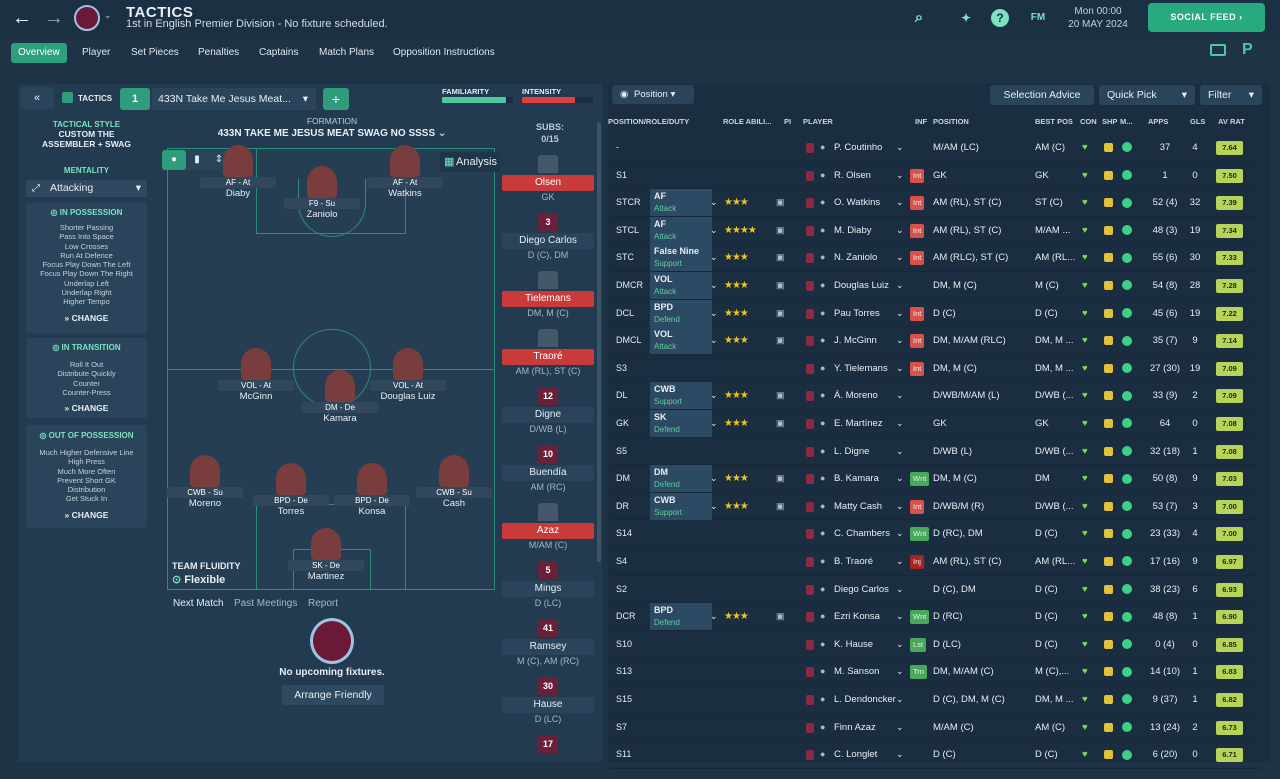 The height and width of the screenshot is (779, 1280). What do you see at coordinates (855, 727) in the screenshot?
I see `player-name: Finn Azaz` at bounding box center [855, 727].